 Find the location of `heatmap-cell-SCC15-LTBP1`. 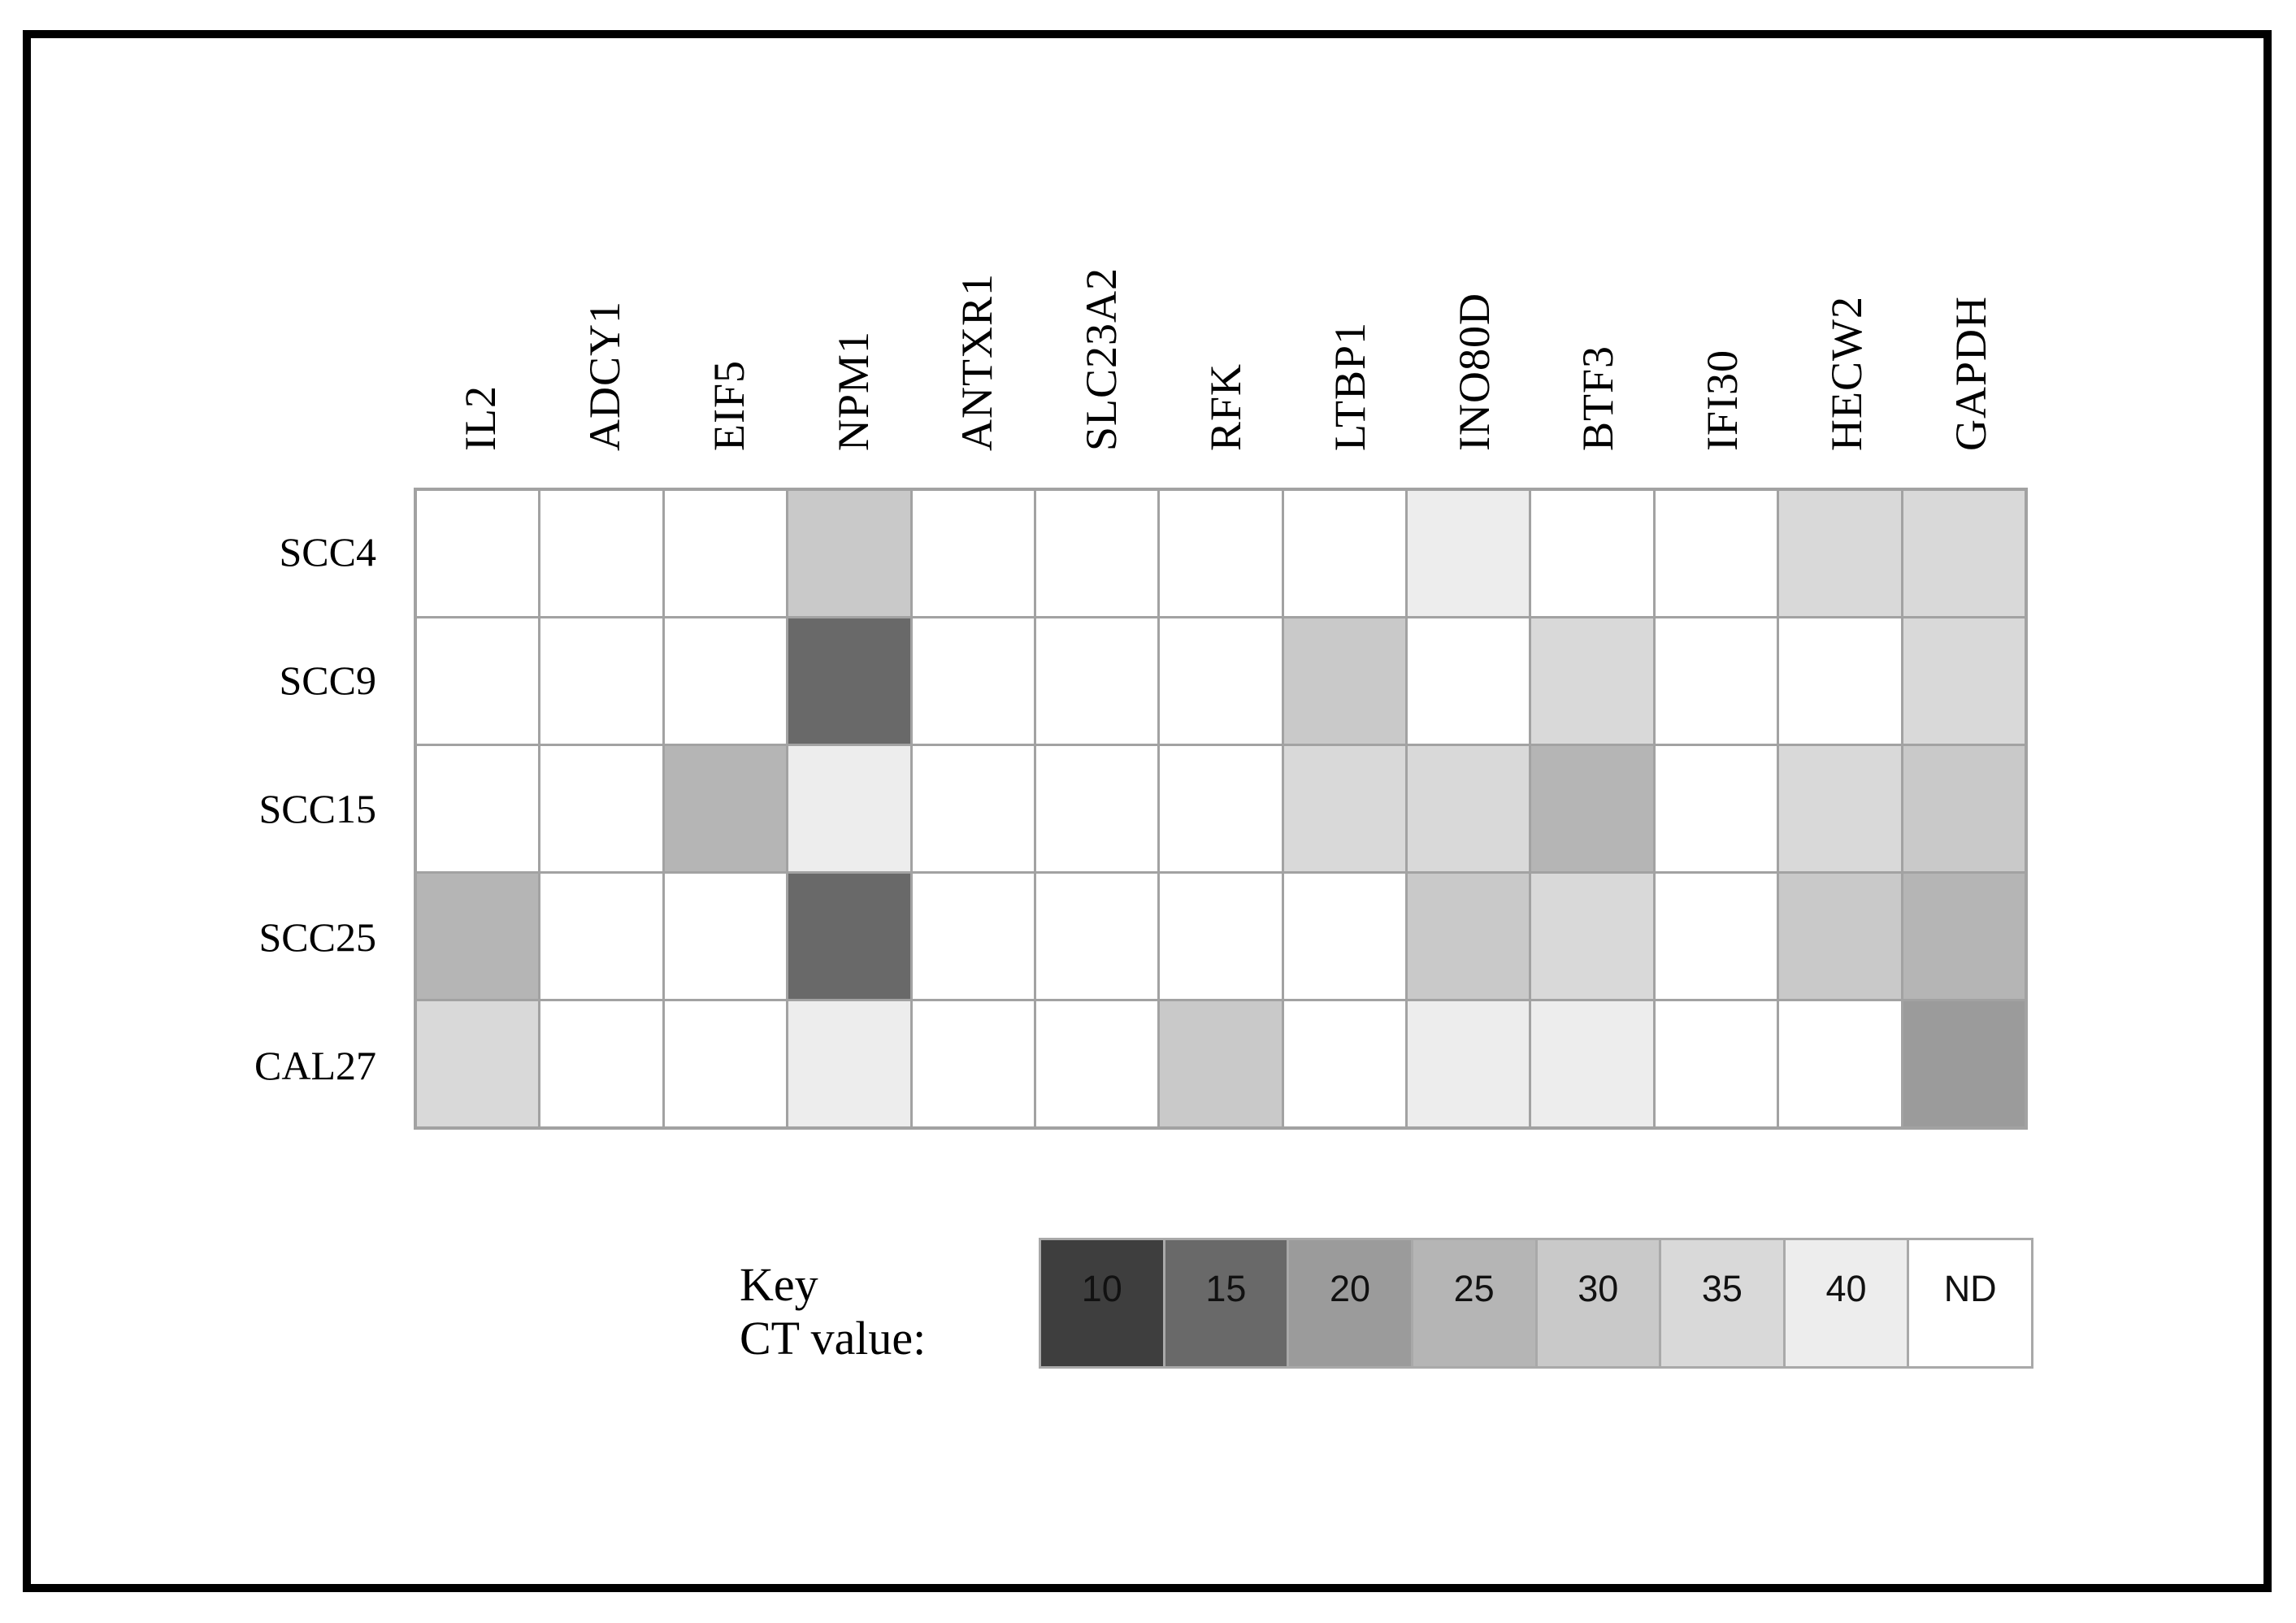

heatmap-cell-SCC15-LTBP1 is located at coordinates (1344, 809).